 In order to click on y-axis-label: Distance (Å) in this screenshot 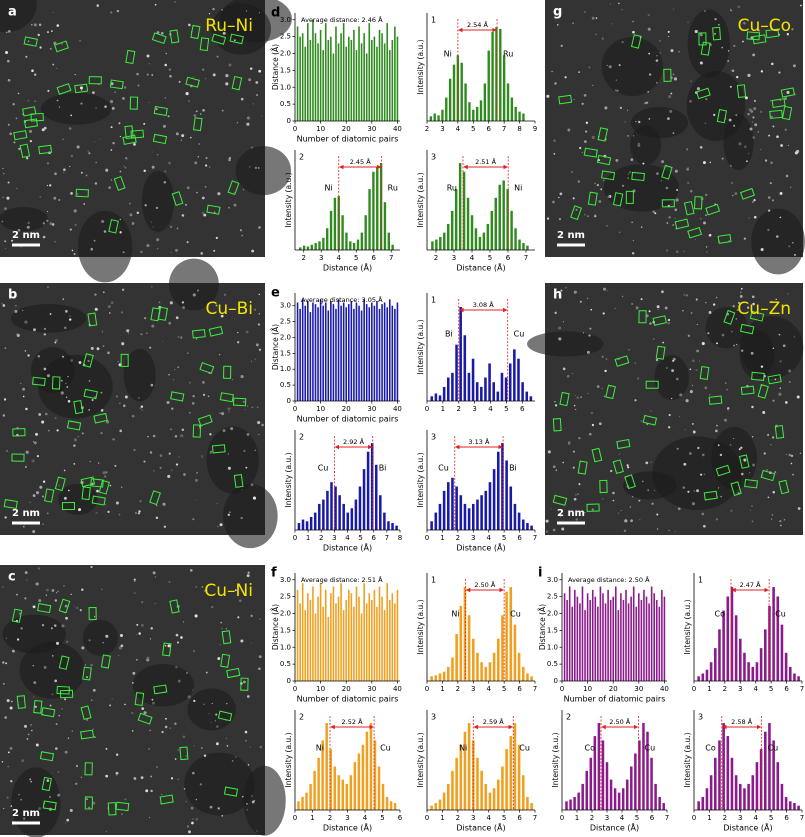, I will do `click(275, 347)`.